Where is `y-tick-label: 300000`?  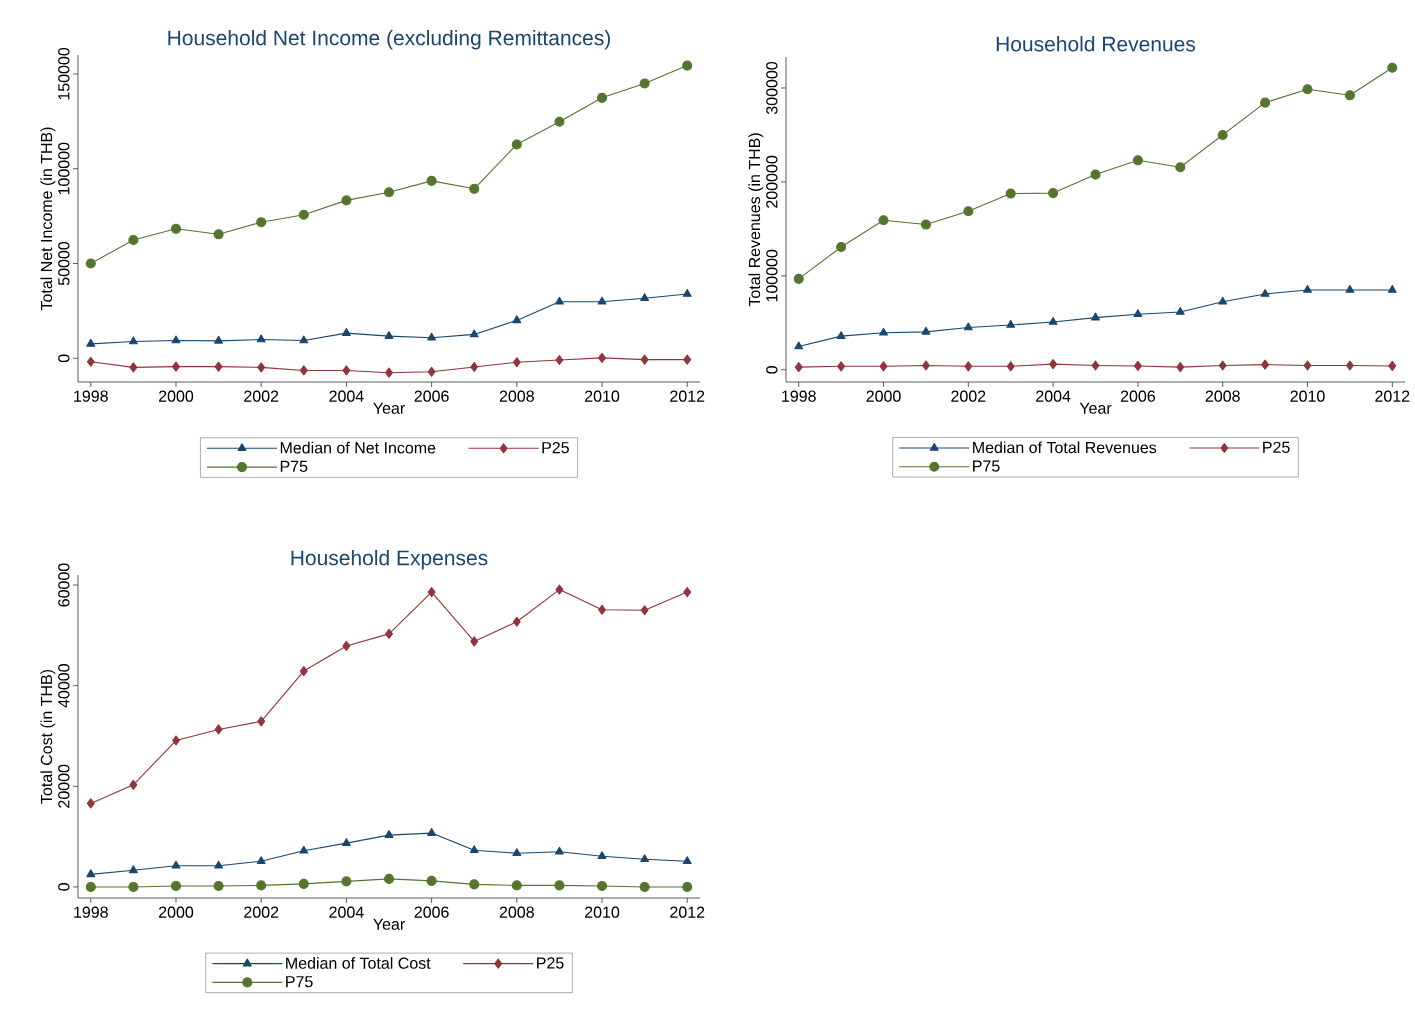
y-tick-label: 300000 is located at coordinates (772, 88).